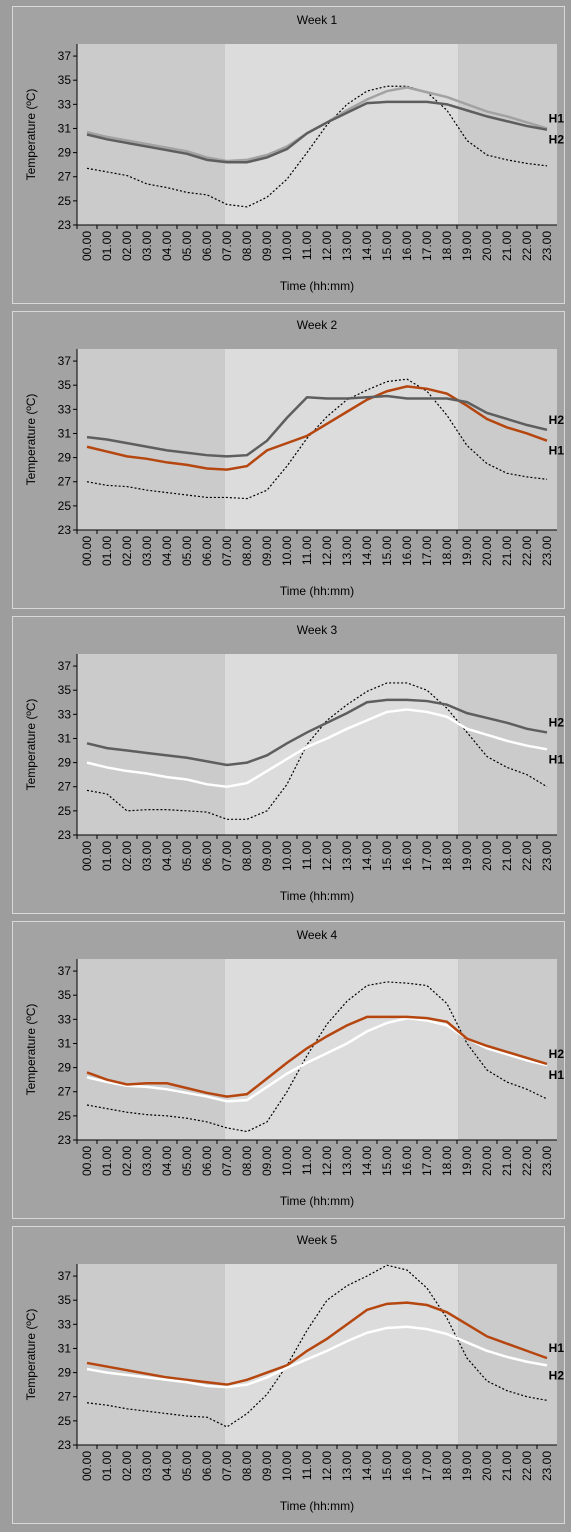 The image size is (571, 1532). What do you see at coordinates (307, 1160) in the screenshot?
I see `x-tick-label: 11.00` at bounding box center [307, 1160].